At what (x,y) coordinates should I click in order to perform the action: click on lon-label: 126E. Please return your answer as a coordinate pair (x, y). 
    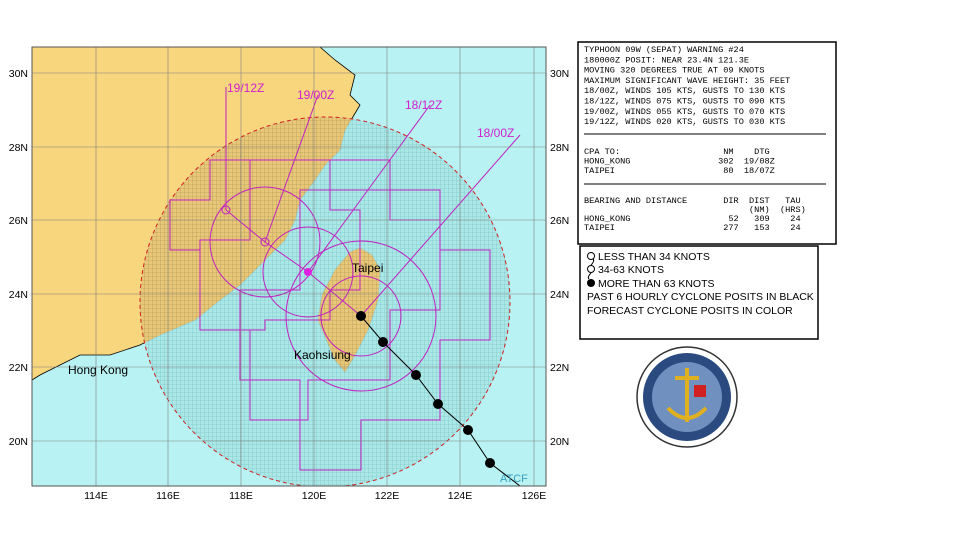
    Looking at the image, I should click on (534, 496).